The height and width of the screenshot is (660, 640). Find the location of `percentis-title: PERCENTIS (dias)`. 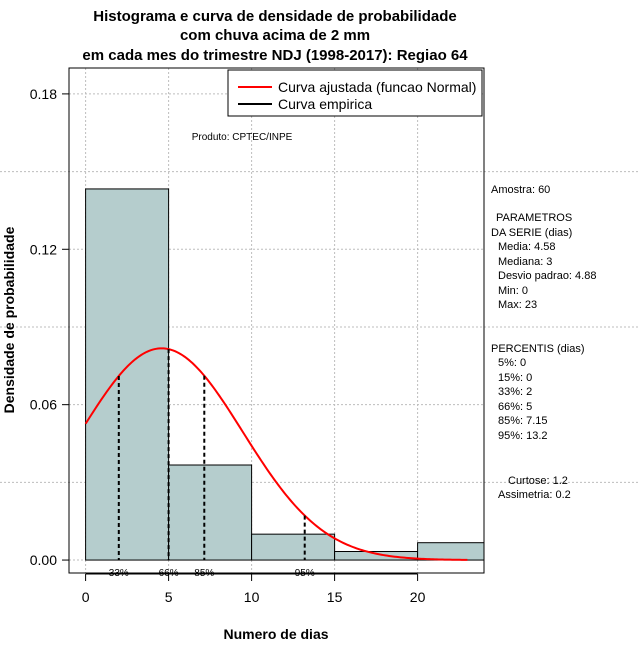

percentis-title: PERCENTIS (dias) is located at coordinates (538, 349).